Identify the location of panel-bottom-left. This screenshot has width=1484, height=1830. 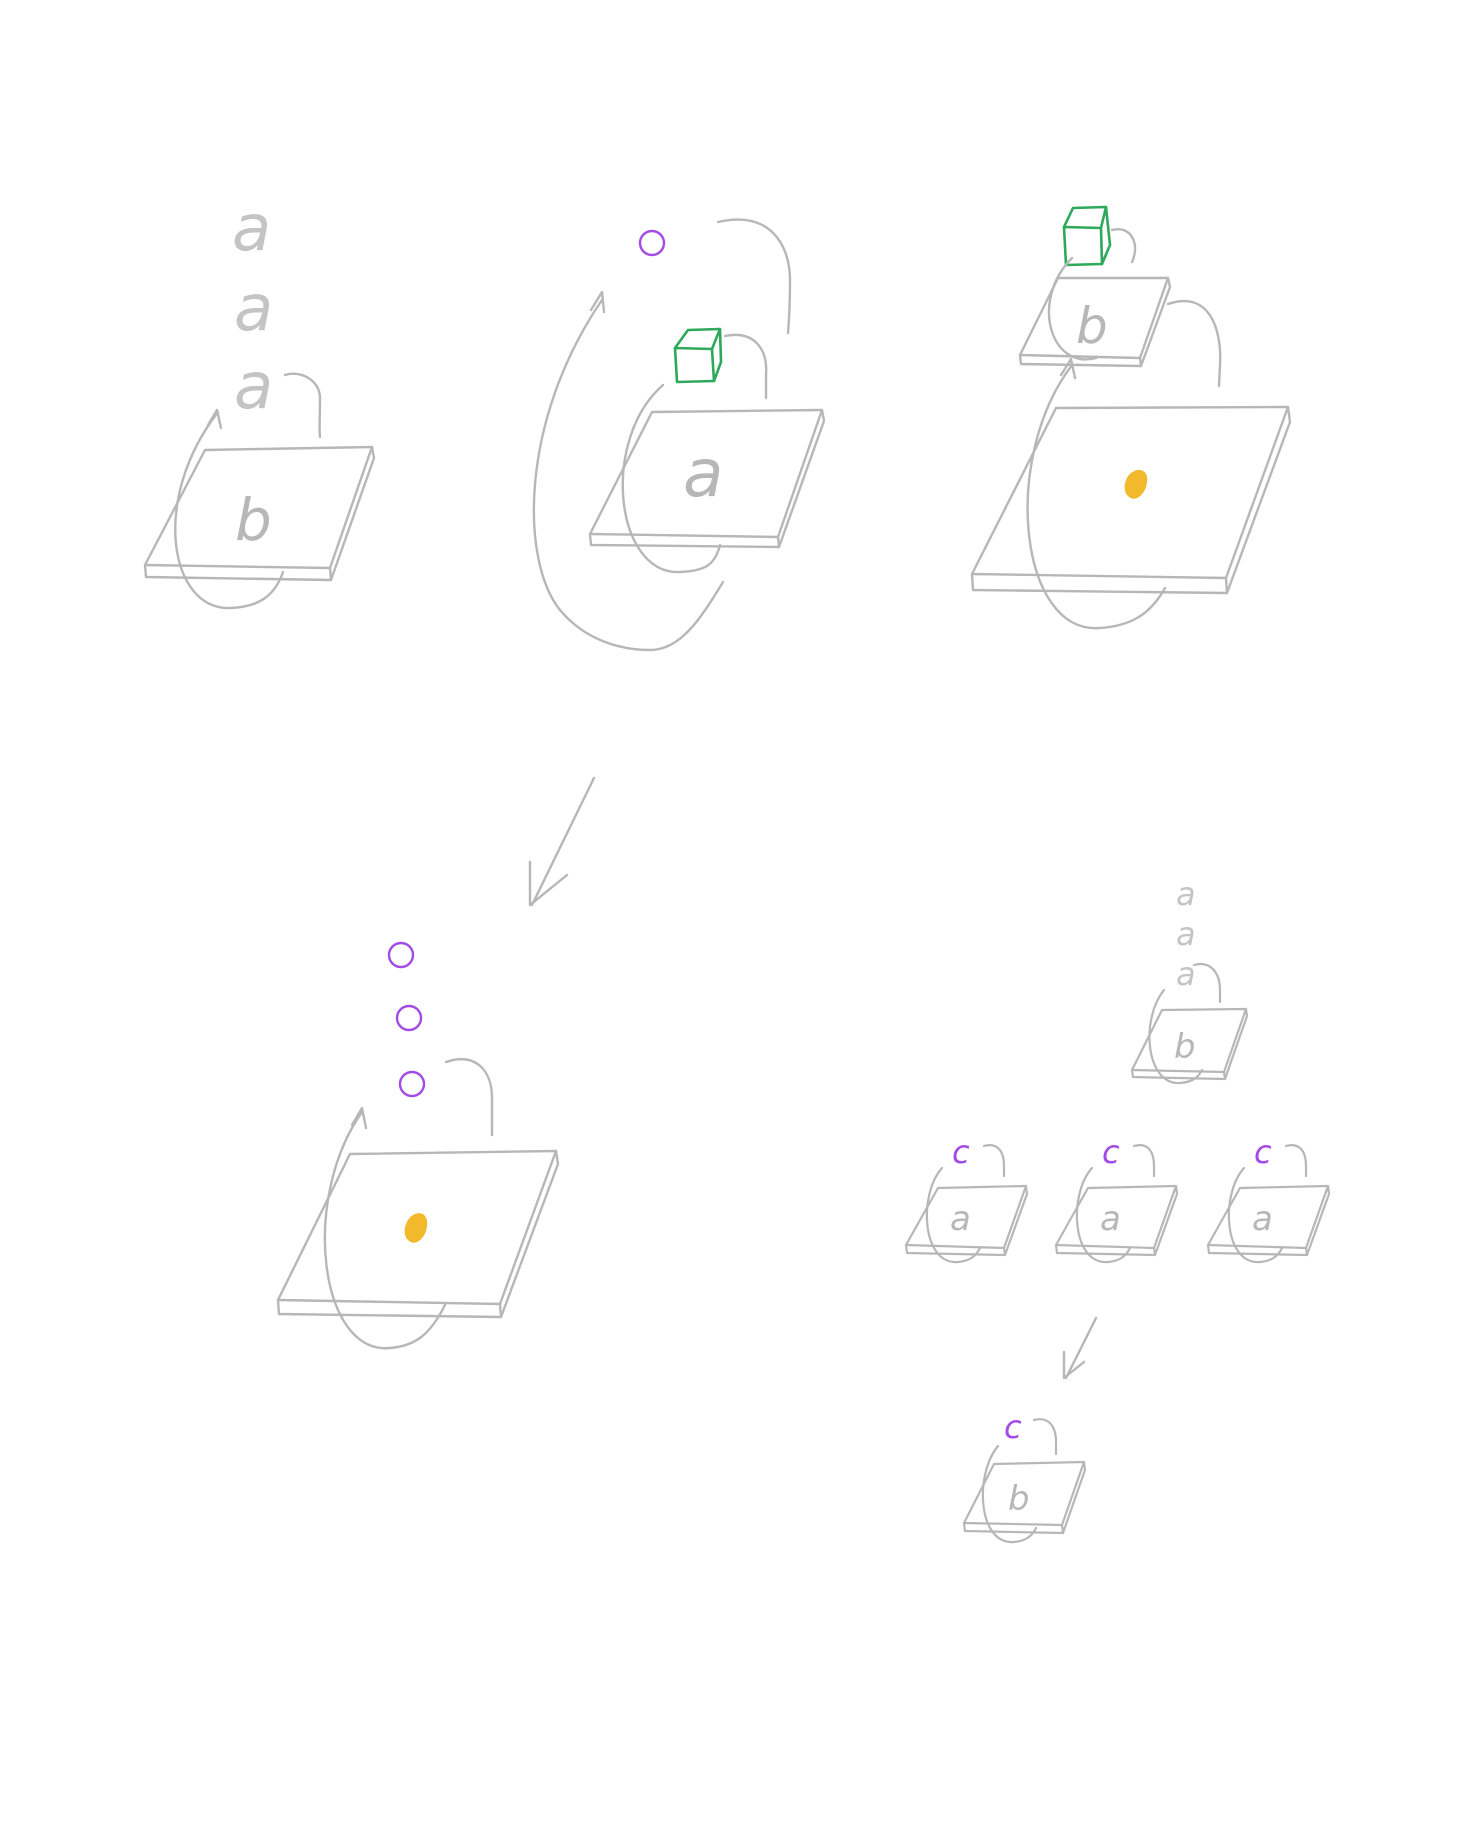
(418, 1145).